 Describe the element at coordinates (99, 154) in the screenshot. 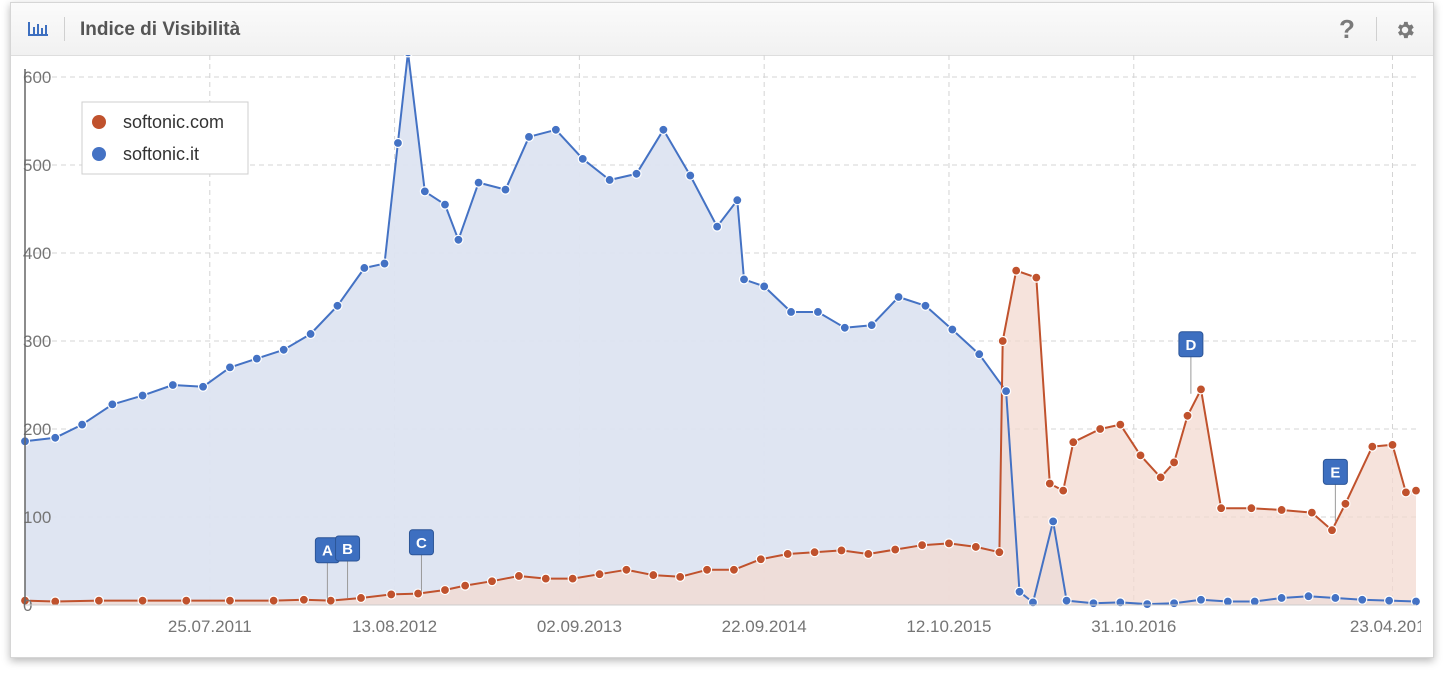

I see `legend-marker-softonic-it` at that location.